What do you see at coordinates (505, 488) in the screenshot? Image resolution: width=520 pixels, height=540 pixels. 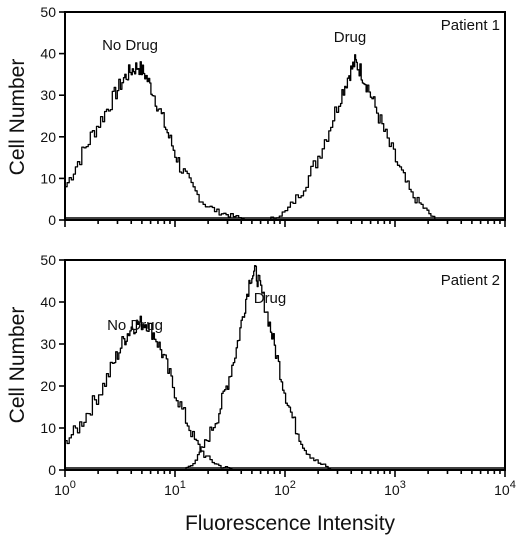 I see `x-tick-label: 10⁴` at bounding box center [505, 488].